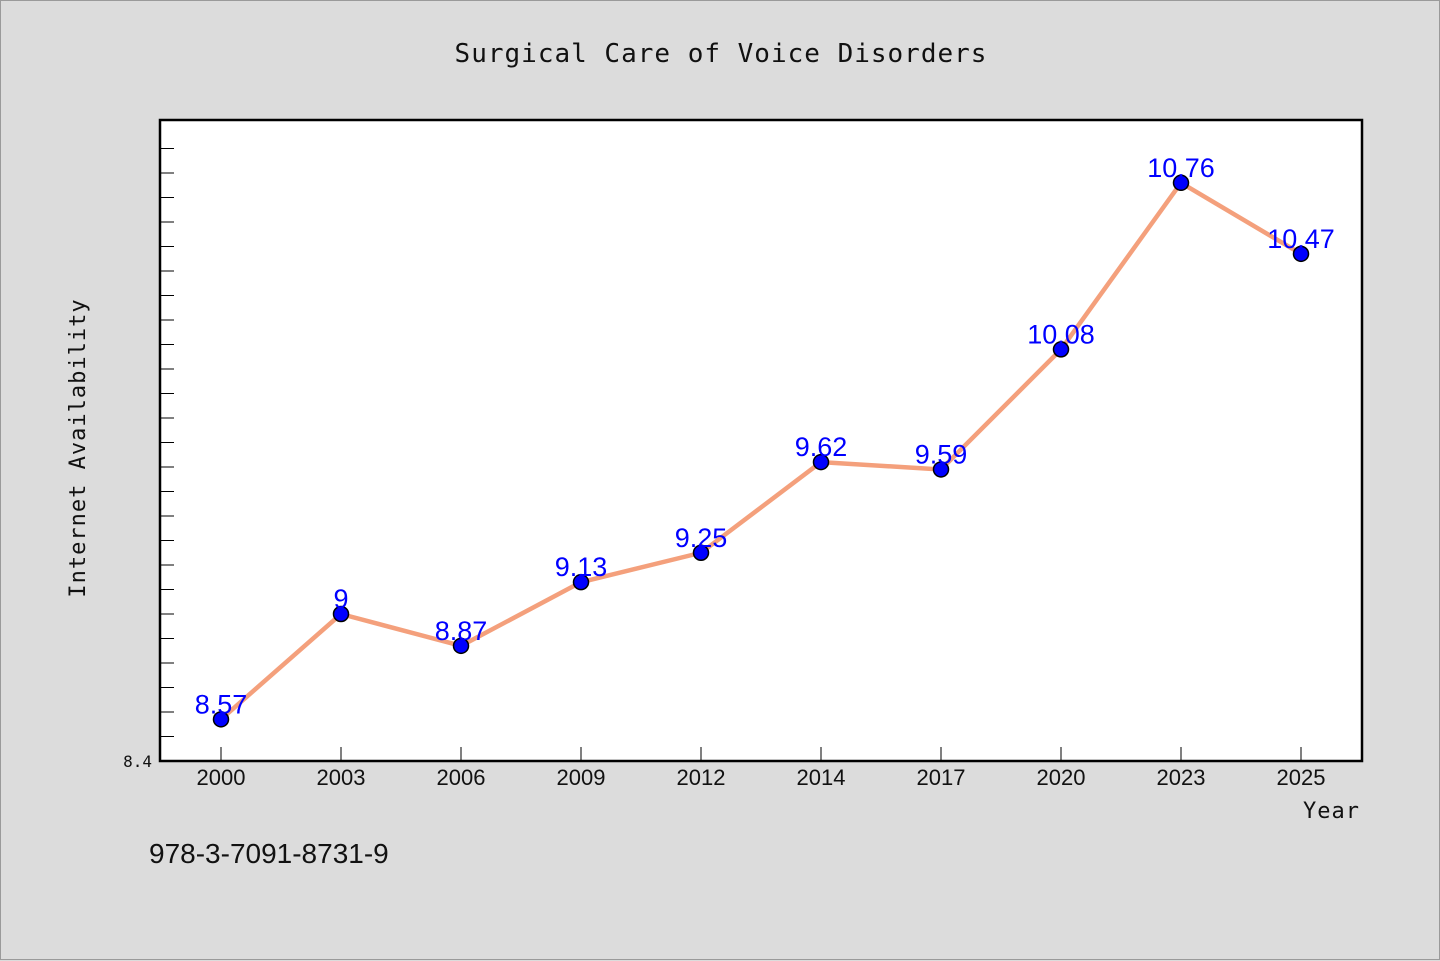  I want to click on footer-code: 978-3-7091-8731-9, so click(269, 853).